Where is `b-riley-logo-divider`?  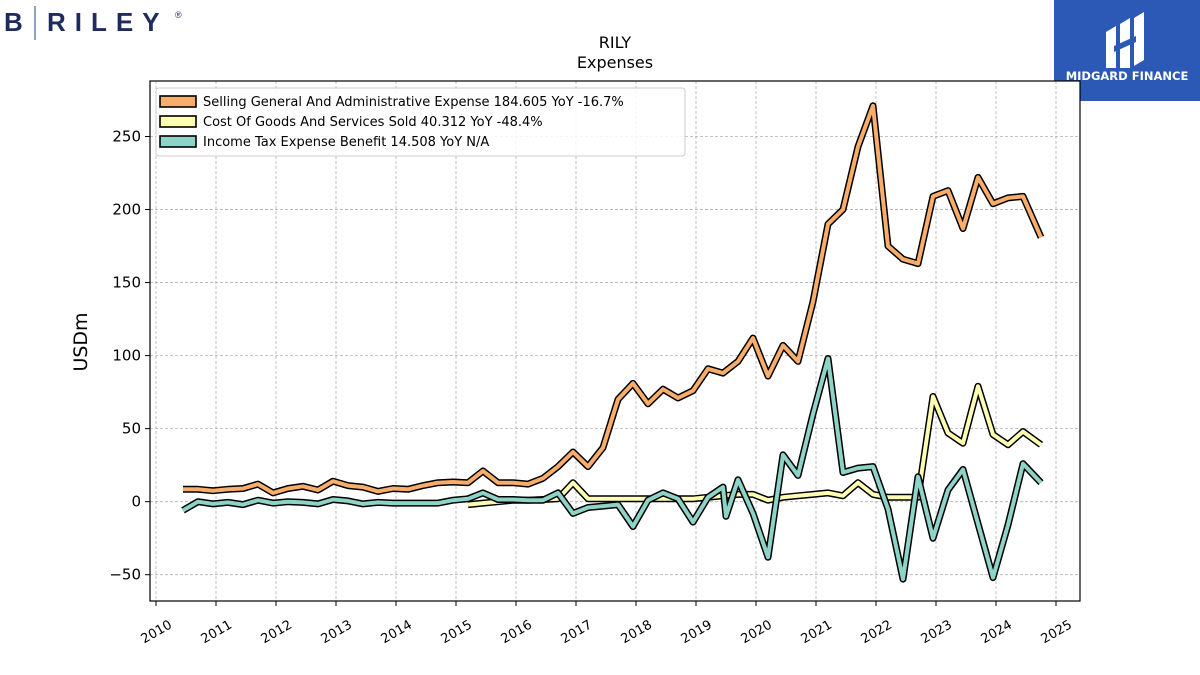
b-riley-logo-divider is located at coordinates (35, 23).